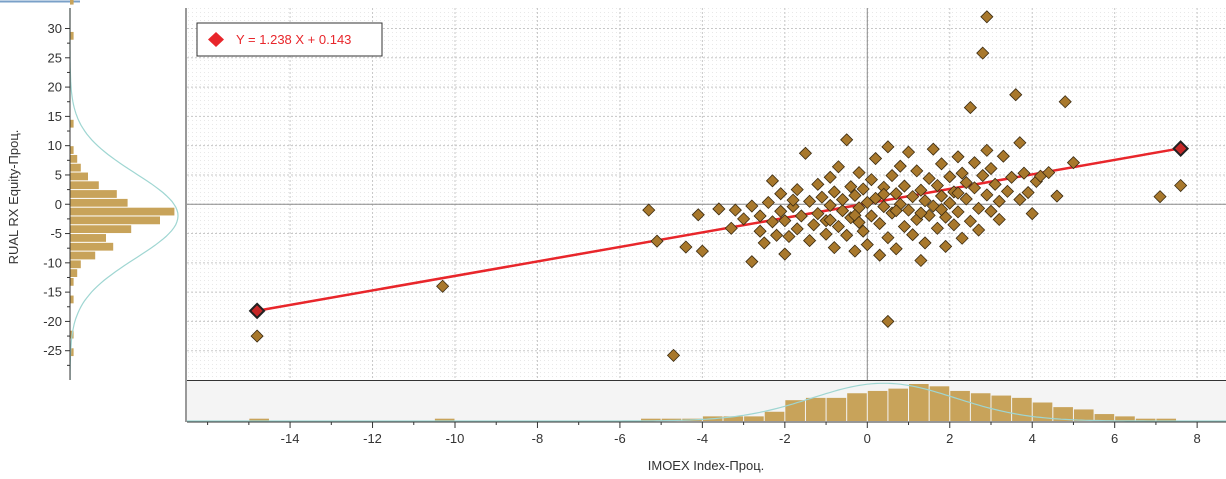 This screenshot has height=479, width=1226. Describe the element at coordinates (949, 438) in the screenshot. I see `x-tick-label: 2` at that location.